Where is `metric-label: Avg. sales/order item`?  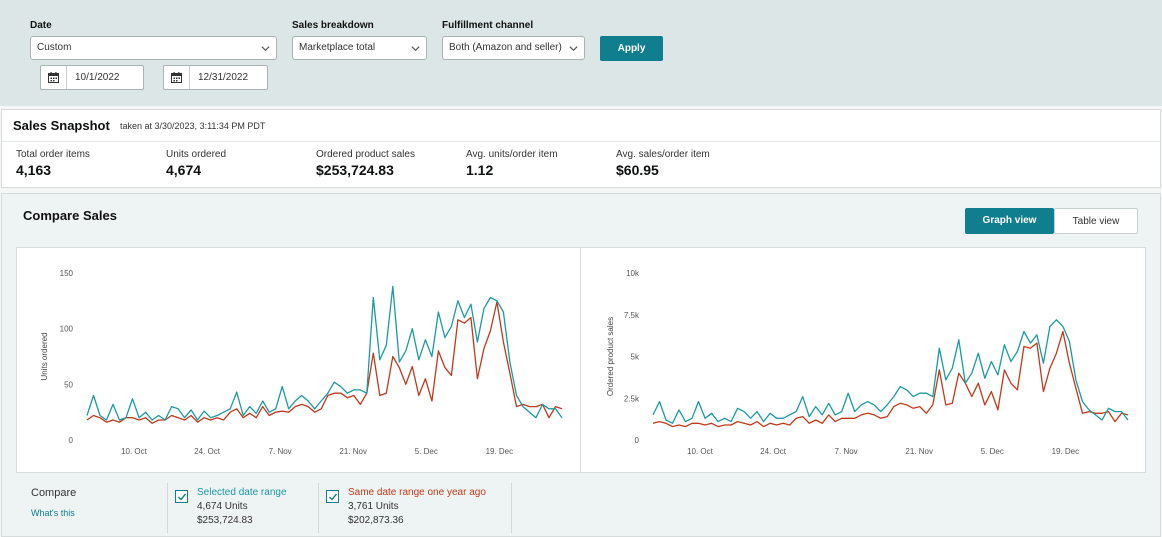
metric-label: Avg. sales/order item is located at coordinates (663, 154).